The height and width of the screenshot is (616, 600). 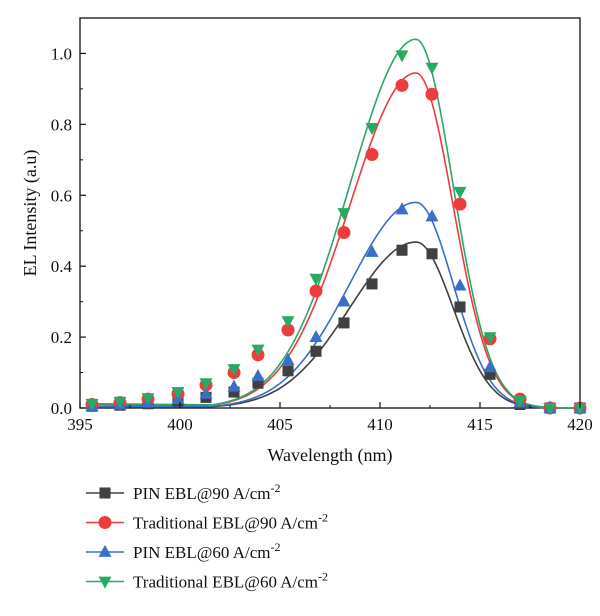 I want to click on x-tick-label: 420, so click(x=580, y=424).